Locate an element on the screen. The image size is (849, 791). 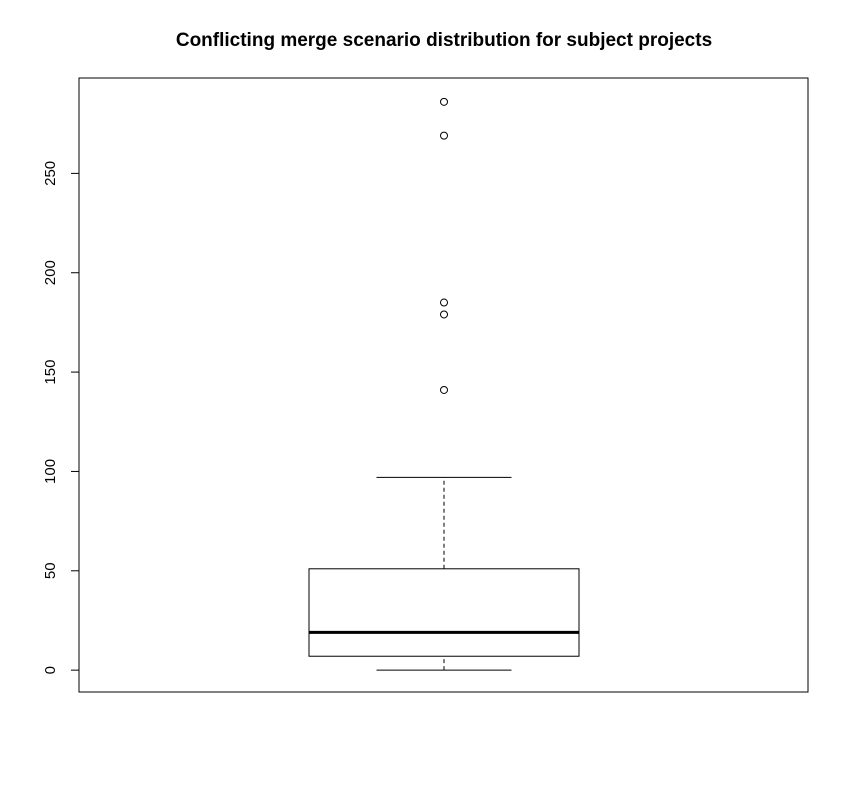
y-tick-label: 100 is located at coordinates (50, 471).